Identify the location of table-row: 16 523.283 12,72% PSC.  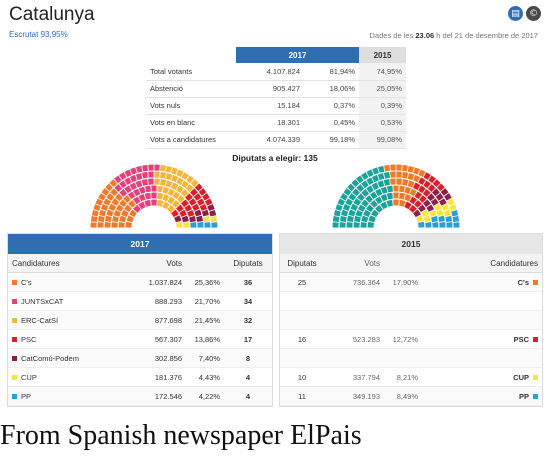
(411, 339).